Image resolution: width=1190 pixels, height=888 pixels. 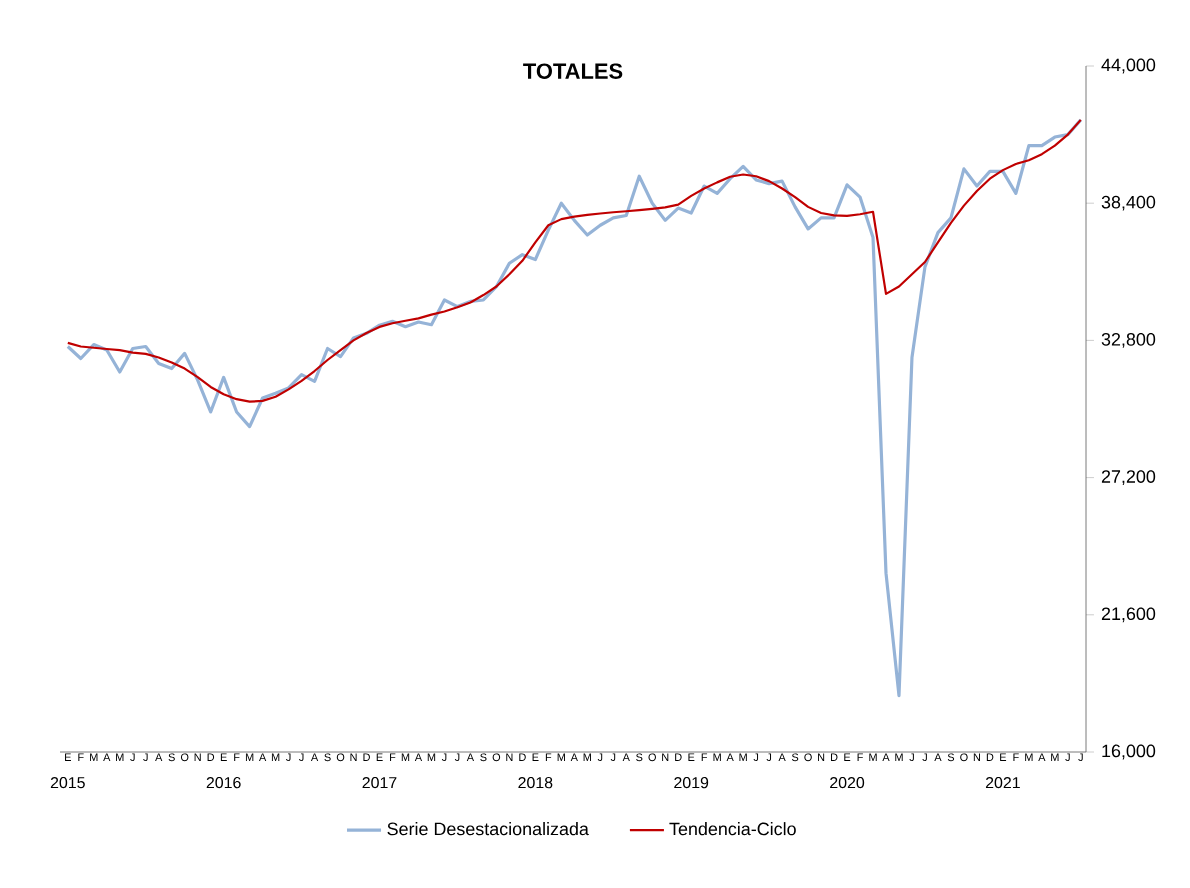 What do you see at coordinates (1128, 203) in the screenshot?
I see `y-tick-label: 38,400` at bounding box center [1128, 203].